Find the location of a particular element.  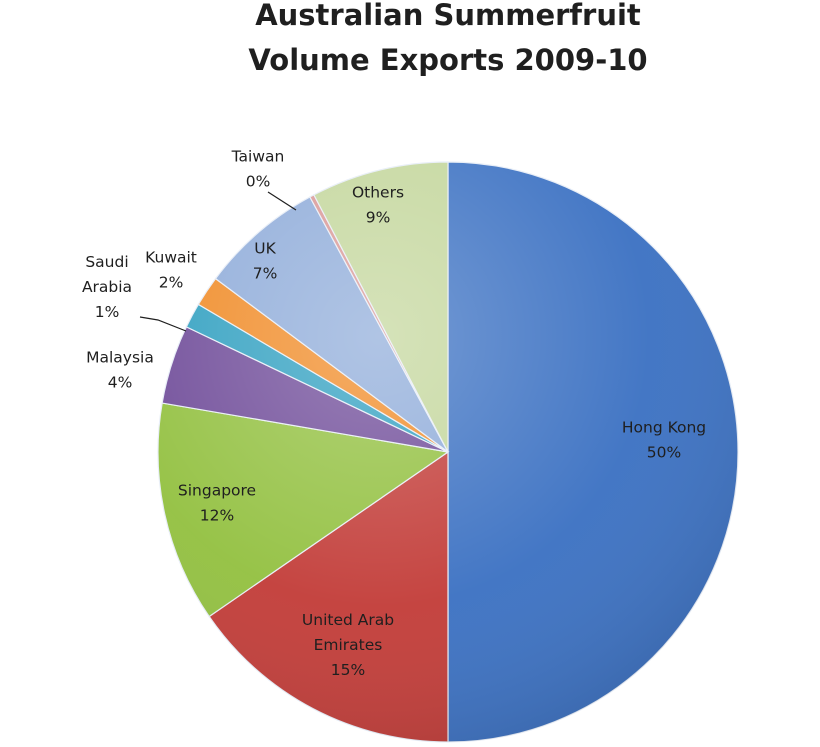

slice-label-malaysia-0: Malaysia is located at coordinates (120, 358).